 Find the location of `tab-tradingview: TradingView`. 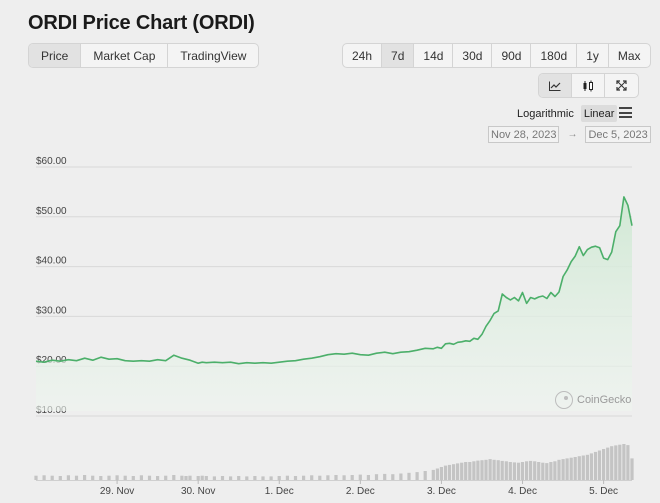

tab-tradingview: TradingView is located at coordinates (213, 55).